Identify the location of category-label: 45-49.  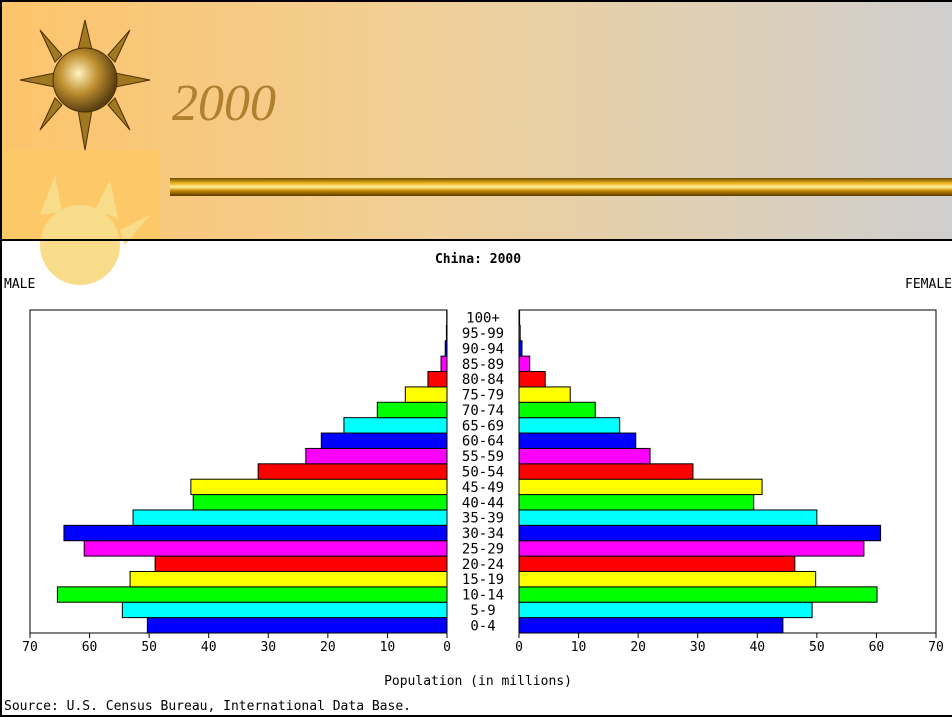
(483, 488).